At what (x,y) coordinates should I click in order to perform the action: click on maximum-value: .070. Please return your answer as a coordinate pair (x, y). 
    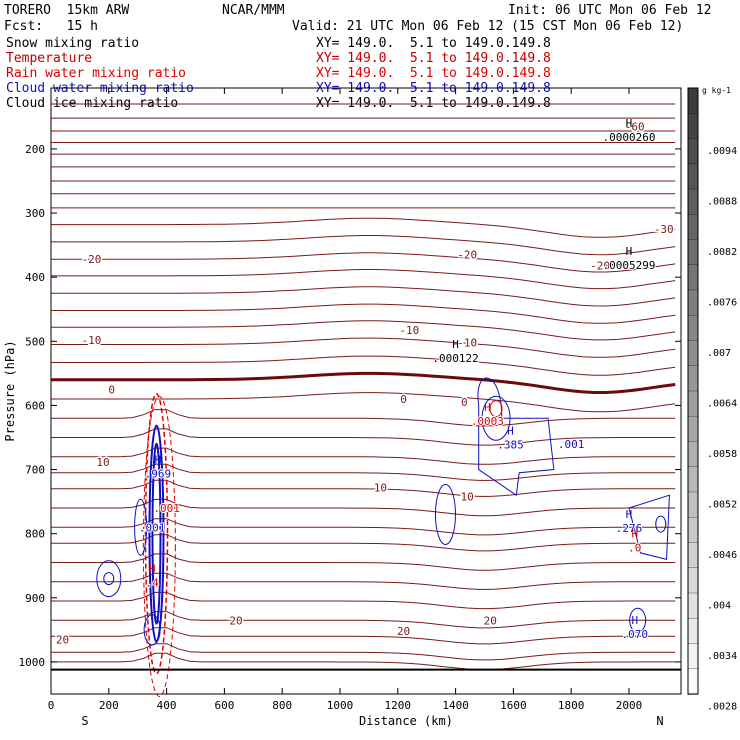
    Looking at the image, I should click on (635, 634).